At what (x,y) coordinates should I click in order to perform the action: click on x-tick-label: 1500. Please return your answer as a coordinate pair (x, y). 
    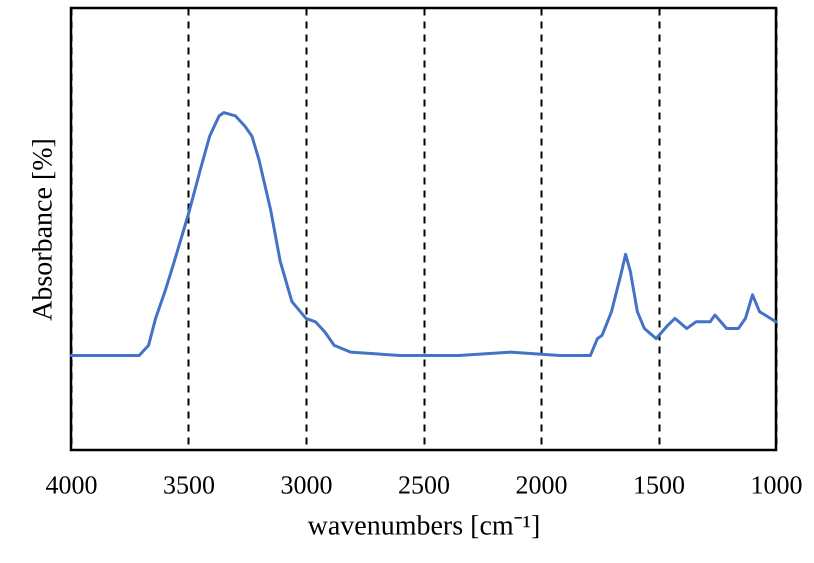
    Looking at the image, I should click on (659, 485).